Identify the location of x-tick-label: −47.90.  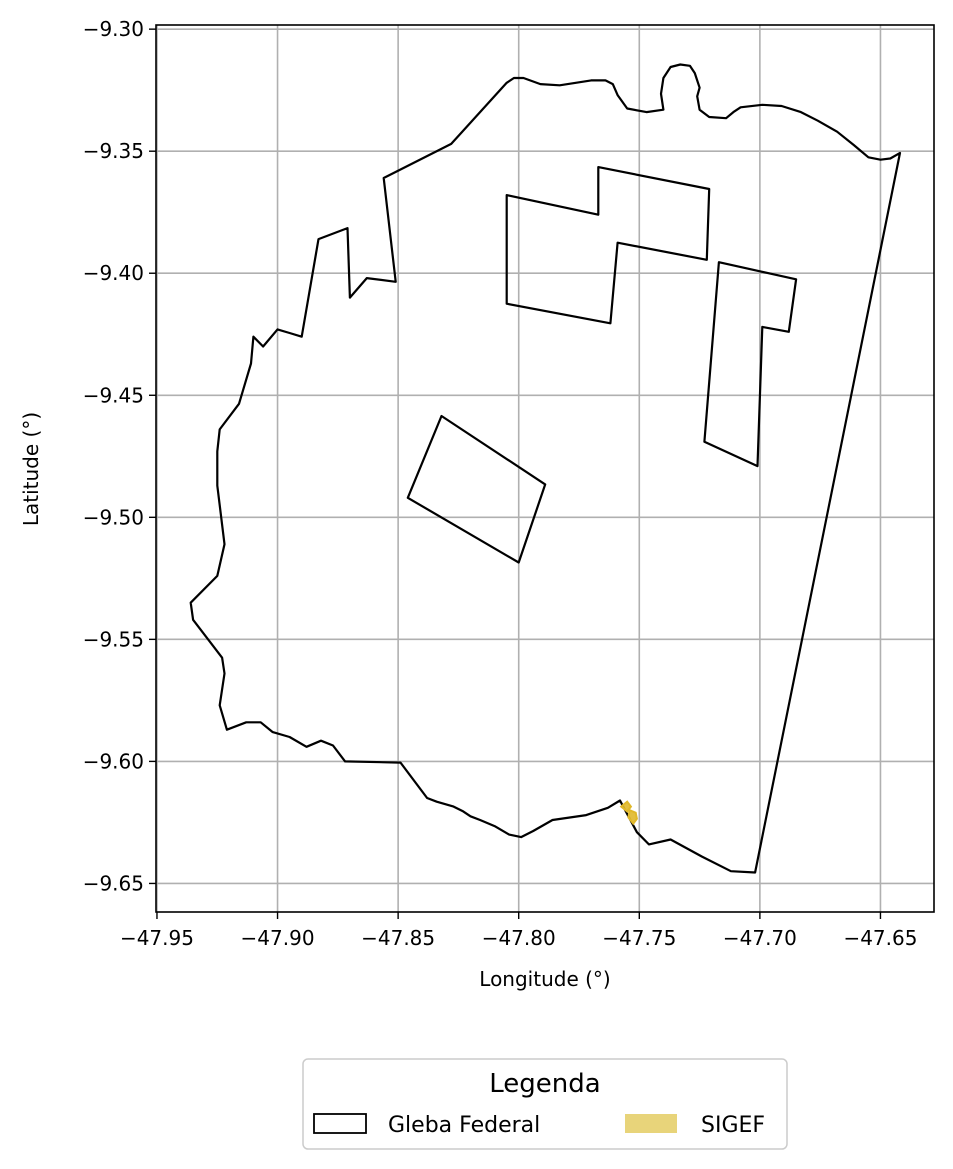
(278, 938).